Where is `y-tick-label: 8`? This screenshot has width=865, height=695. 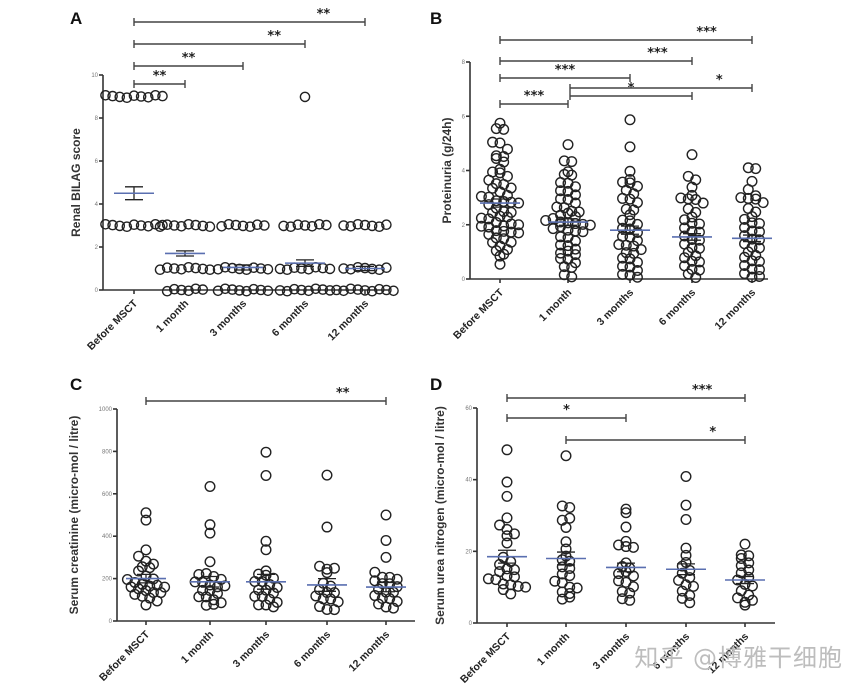
y-tick-label: 8 is located at coordinates (97, 119).